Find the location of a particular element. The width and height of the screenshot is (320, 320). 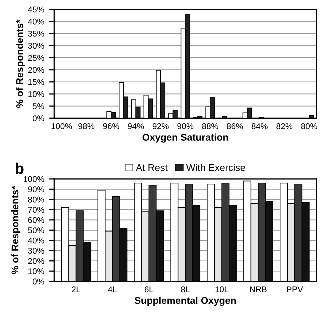

x-tick-label: 10L is located at coordinates (222, 289).